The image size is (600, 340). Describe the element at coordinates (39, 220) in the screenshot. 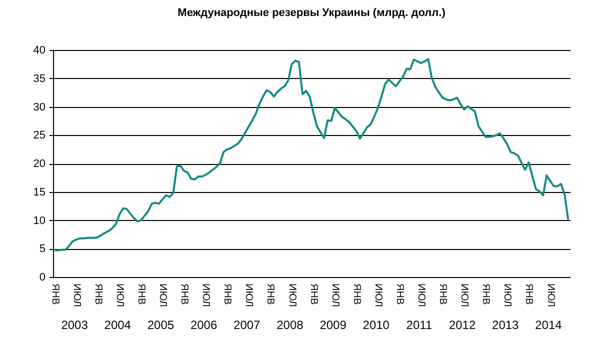

I see `y-tick-label: 10` at that location.